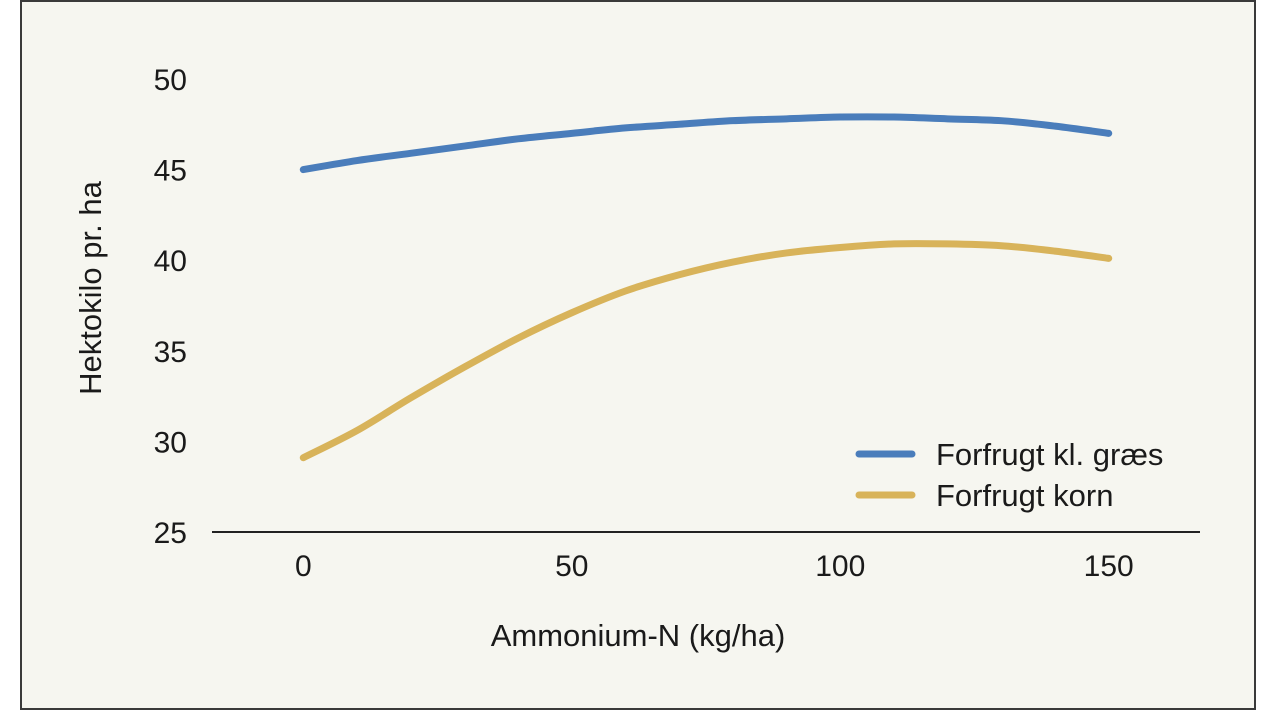 Image resolution: width=1280 pixels, height=720 pixels. I want to click on y-axis-title: Hektokilo pr. ha, so click(90, 287).